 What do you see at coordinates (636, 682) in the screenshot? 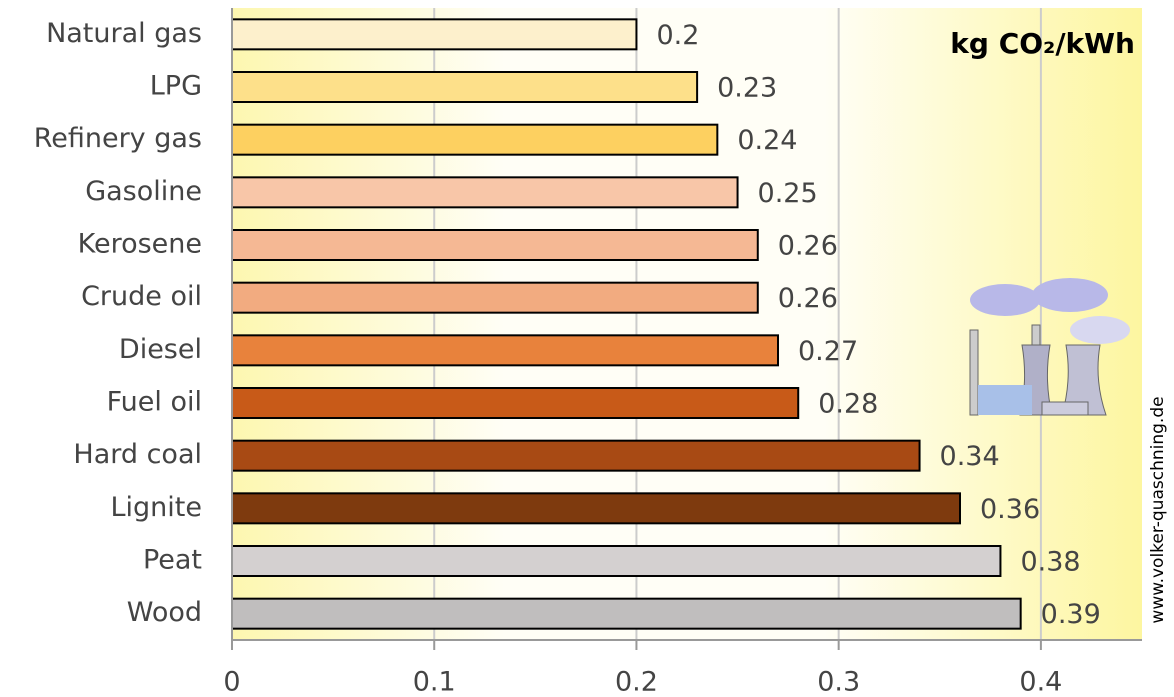
I see `x-tick-label: 0.2` at bounding box center [636, 682].